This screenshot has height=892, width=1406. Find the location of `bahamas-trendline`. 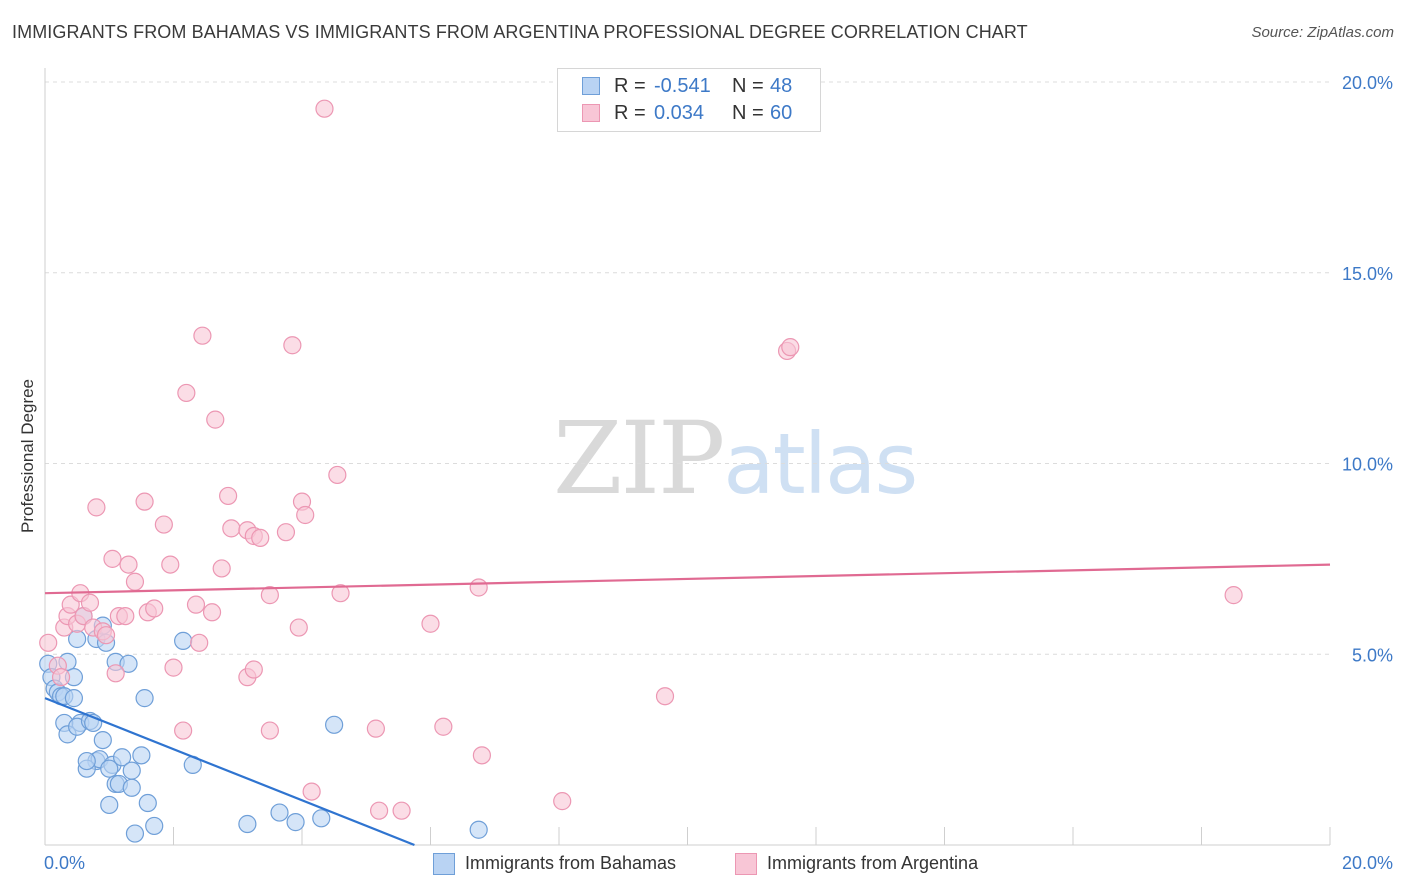

bahamas-trendline is located at coordinates (229, 772).